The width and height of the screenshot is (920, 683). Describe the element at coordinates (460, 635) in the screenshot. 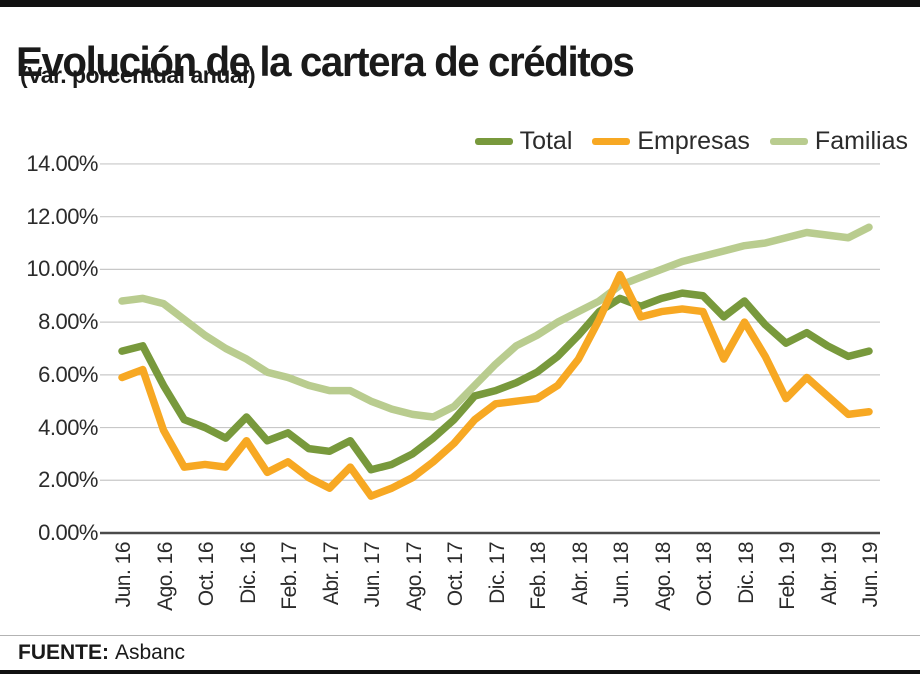

I see `footer-separator` at that location.